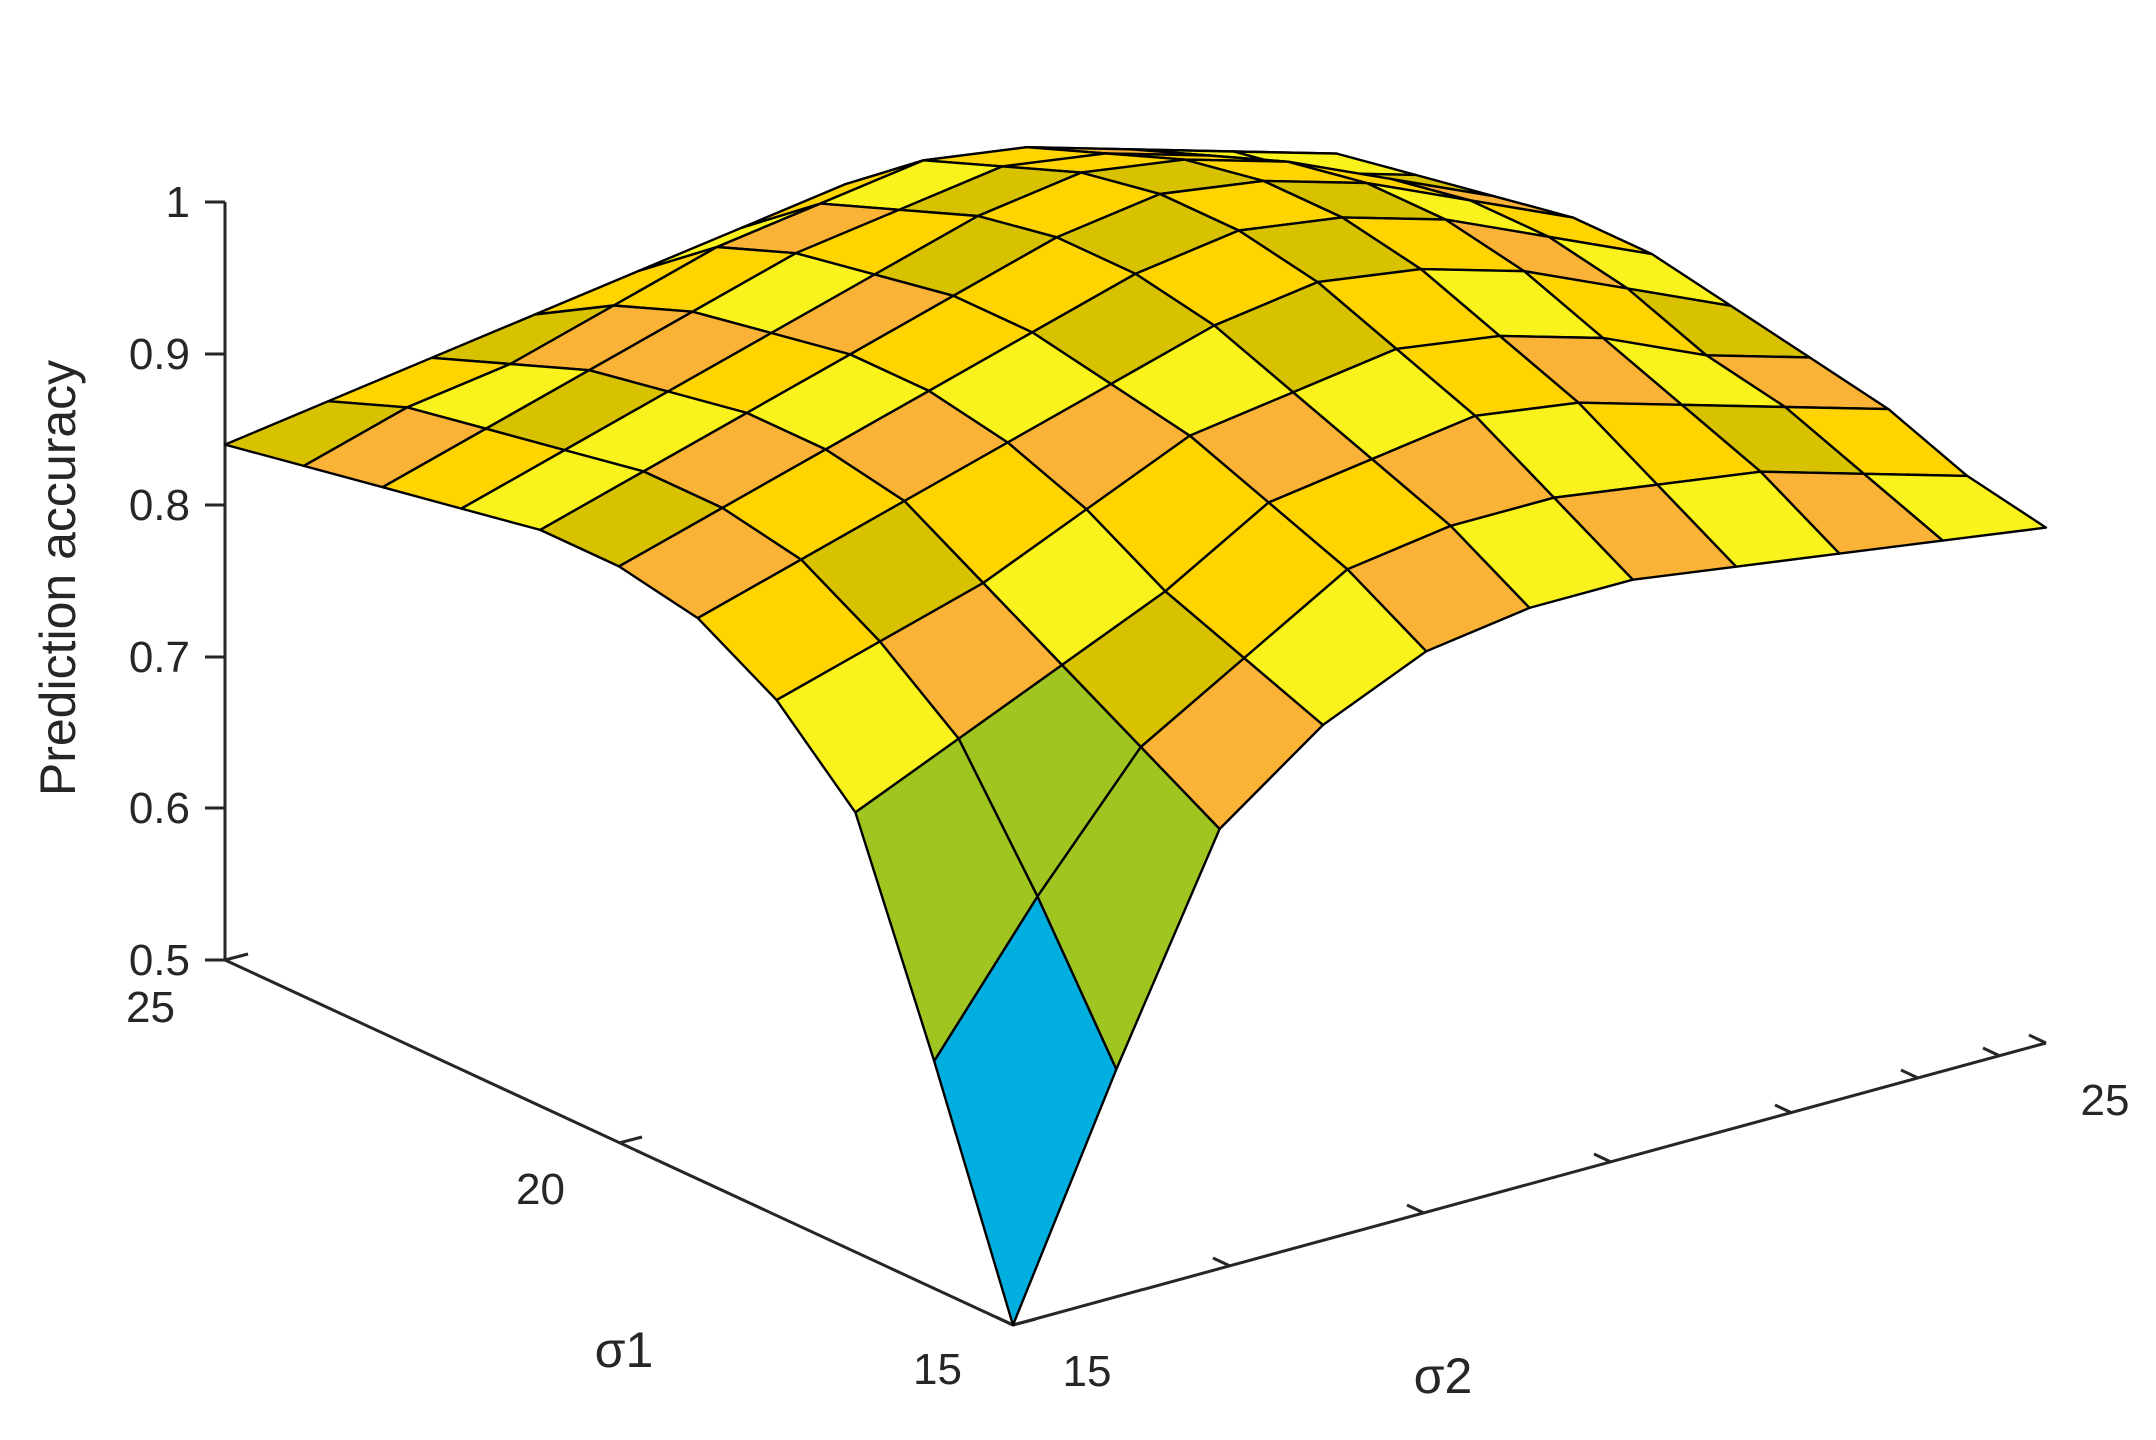  What do you see at coordinates (178, 202) in the screenshot?
I see `z-tick-label: 1` at bounding box center [178, 202].